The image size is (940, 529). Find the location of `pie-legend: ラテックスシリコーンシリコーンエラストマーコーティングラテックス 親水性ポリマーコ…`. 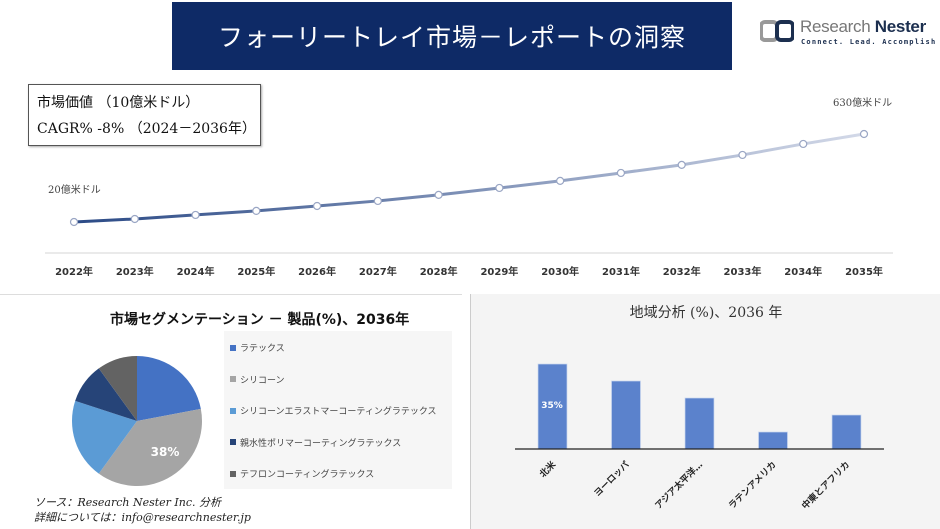

pie-legend: ラテックスシリコーンシリコーンエラストマーコーティングラテックス 親水性ポリマーコ… is located at coordinates (338, 410).